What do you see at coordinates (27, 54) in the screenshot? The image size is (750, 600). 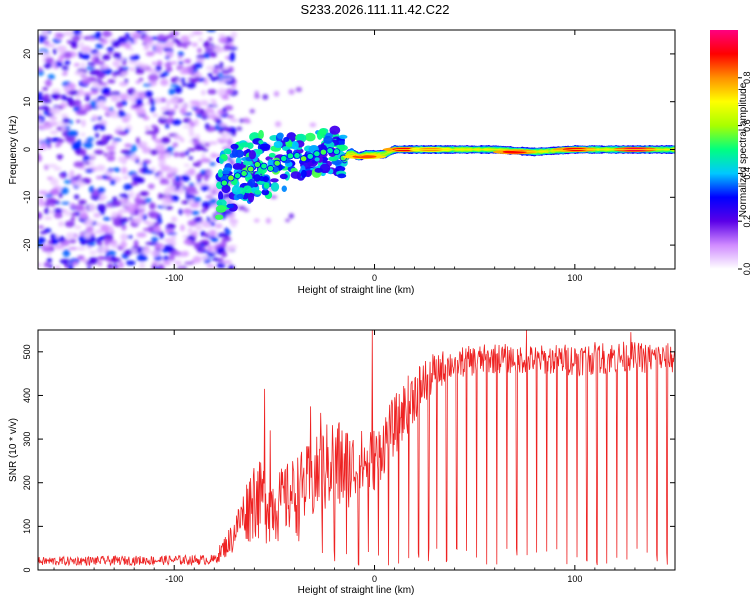 I see `y-tick-label: 20` at bounding box center [27, 54].